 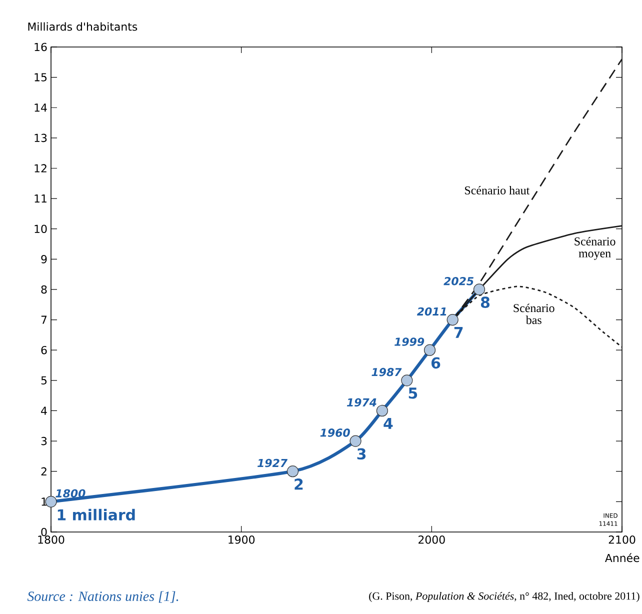 What do you see at coordinates (40, 229) in the screenshot?
I see `y-tick-label: 10` at bounding box center [40, 229].